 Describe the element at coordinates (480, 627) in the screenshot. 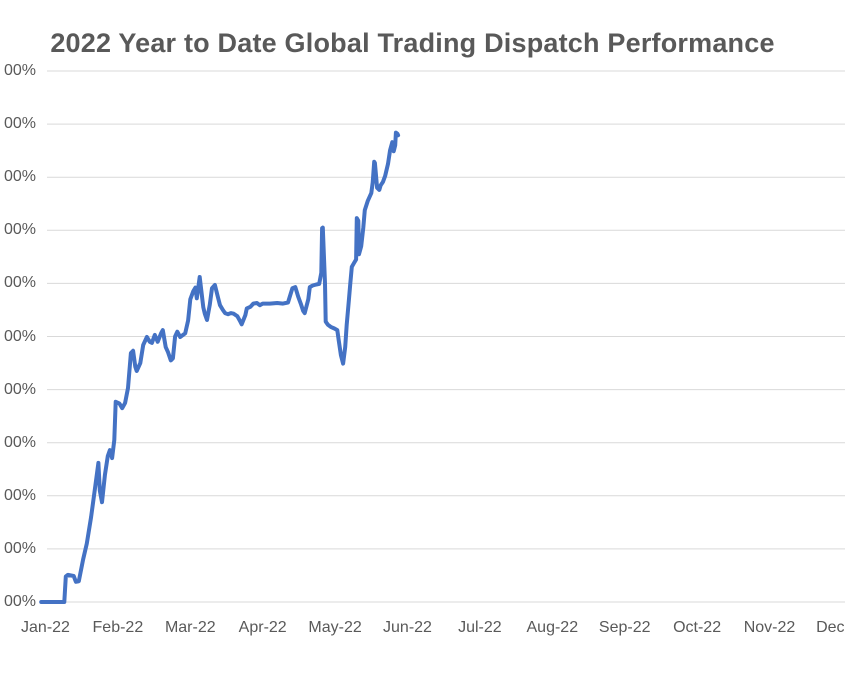

I see `x-axis-tick-label: Jul-22` at that location.